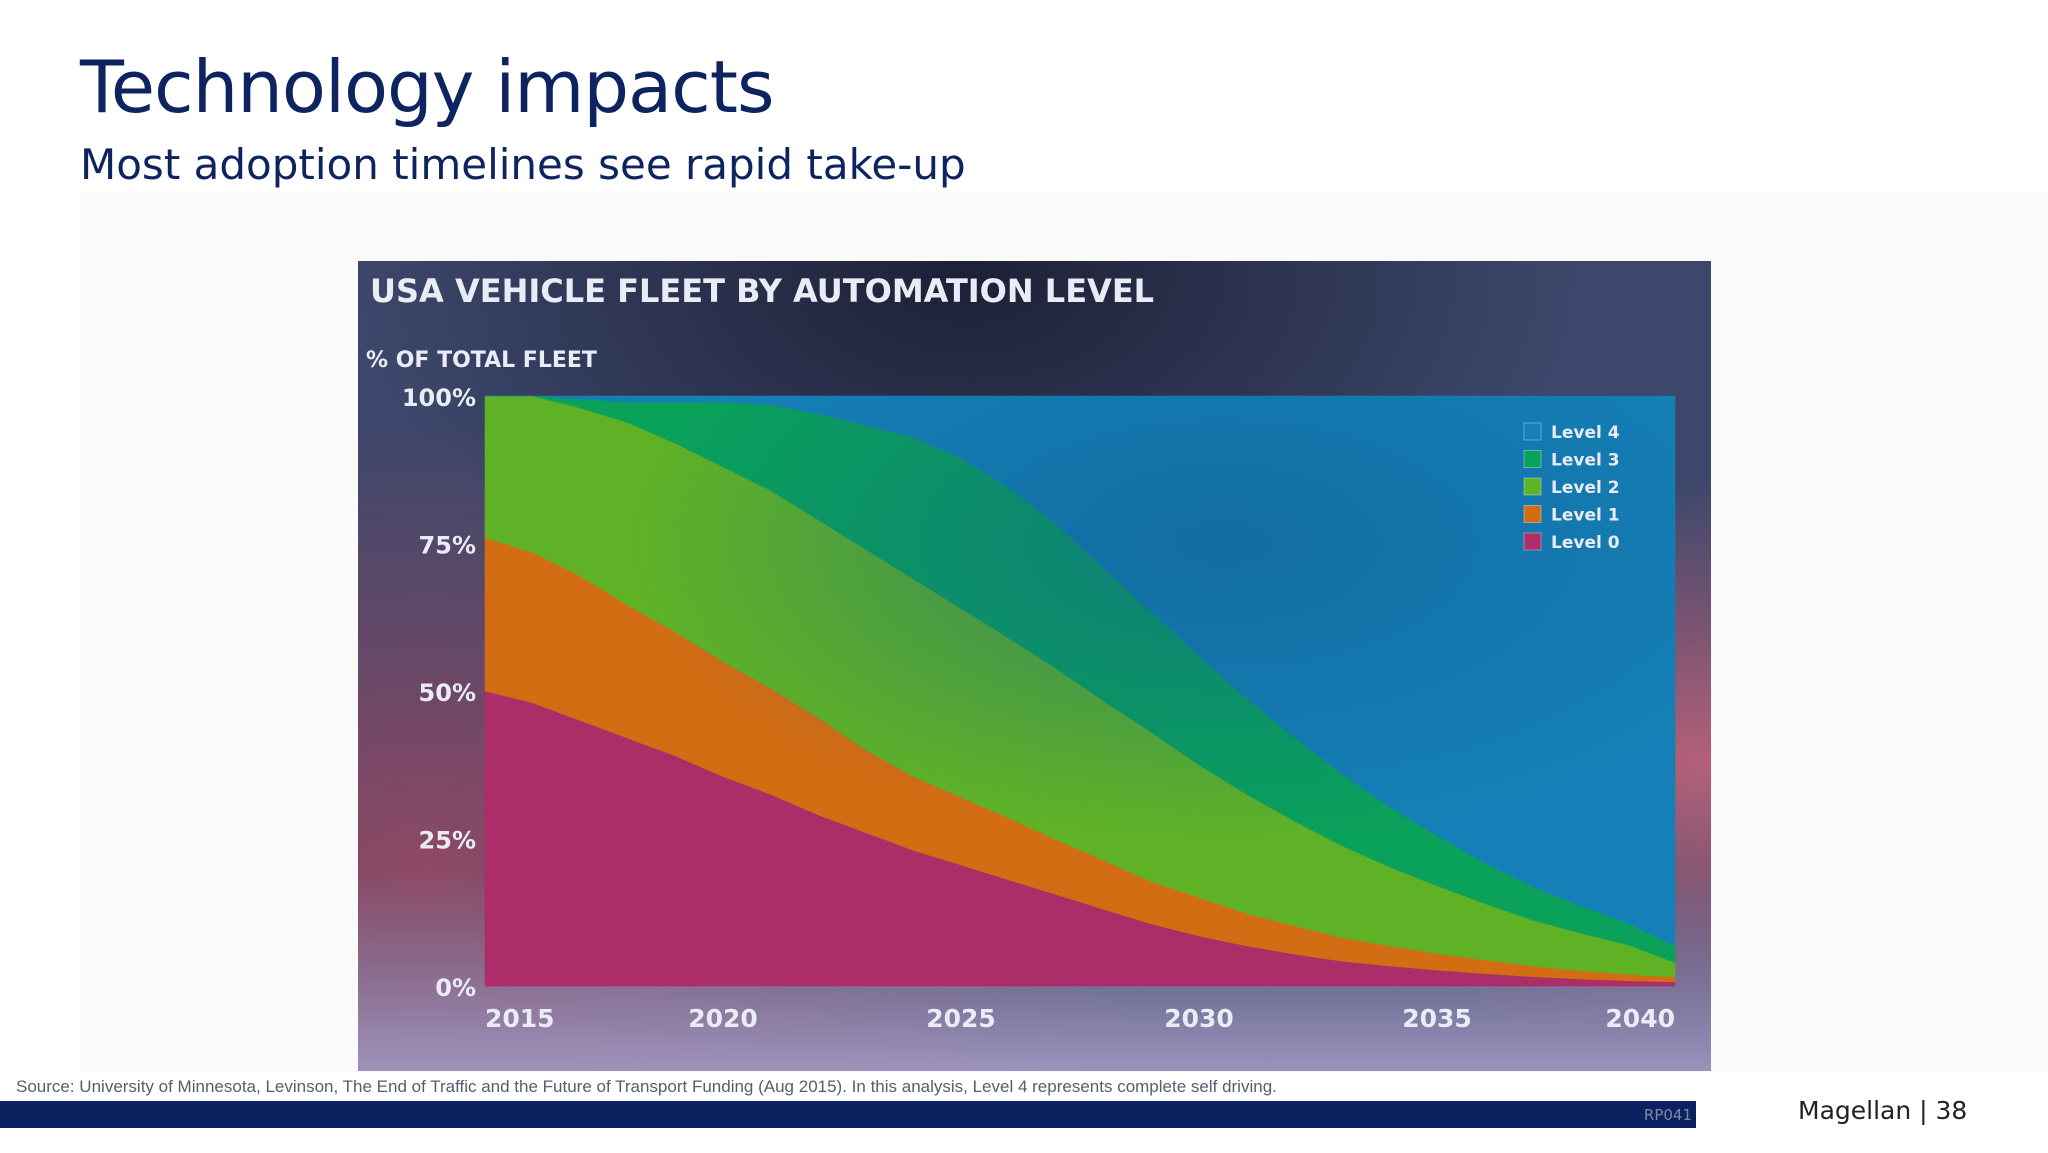 The height and width of the screenshot is (1153, 2048). What do you see at coordinates (848, 1114) in the screenshot?
I see `footer-bar: RP041` at bounding box center [848, 1114].